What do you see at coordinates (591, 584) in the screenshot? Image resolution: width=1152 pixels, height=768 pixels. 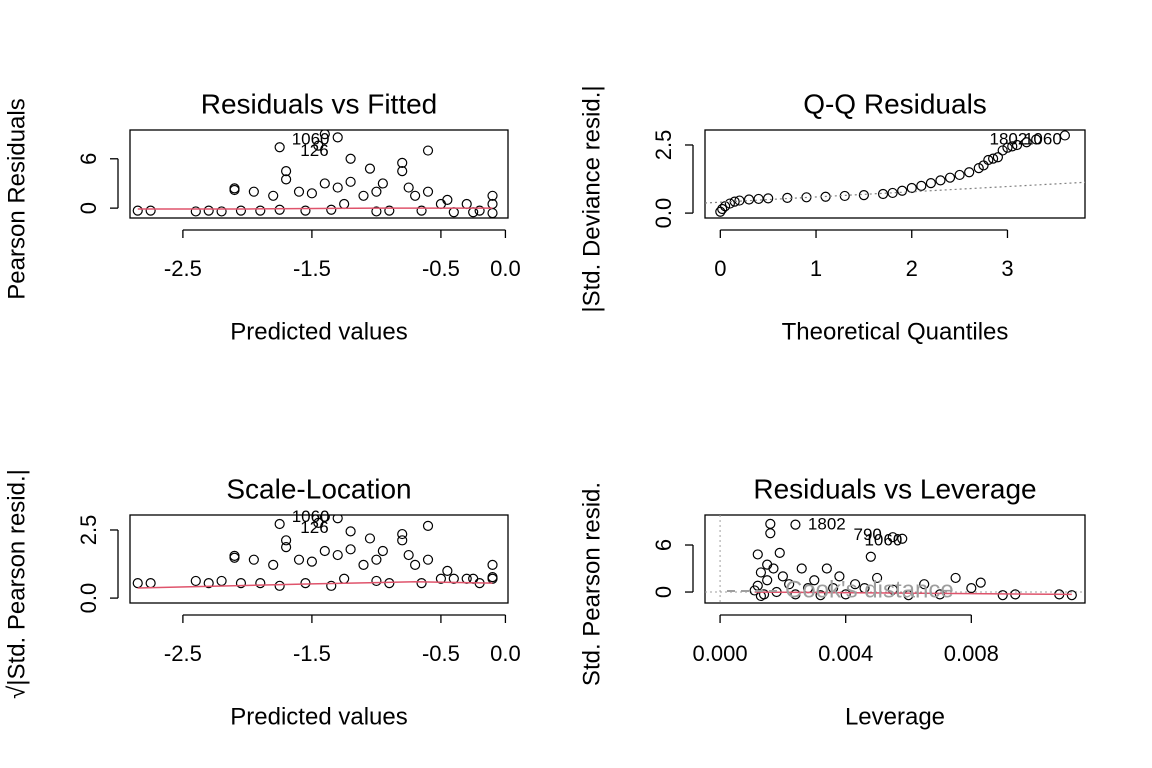 I see `y-axis-label: Std. Pearson resid.` at bounding box center [591, 584].